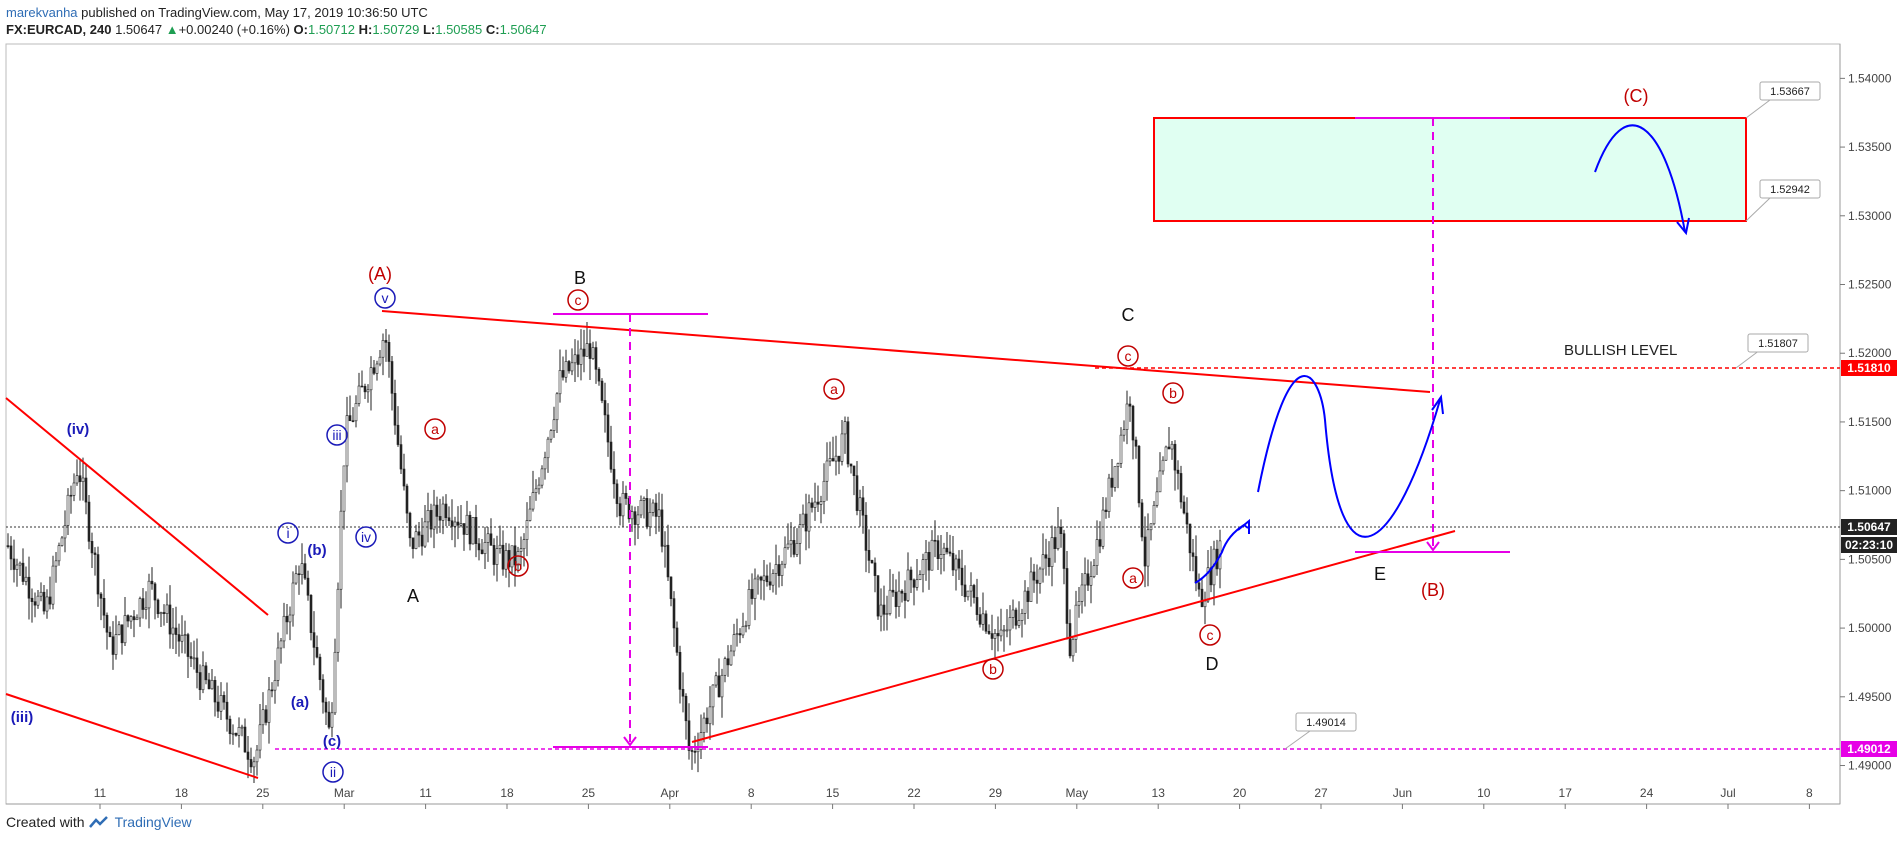 This screenshot has width=1904, height=842. I want to click on svg-text: iii, so click(336, 435).